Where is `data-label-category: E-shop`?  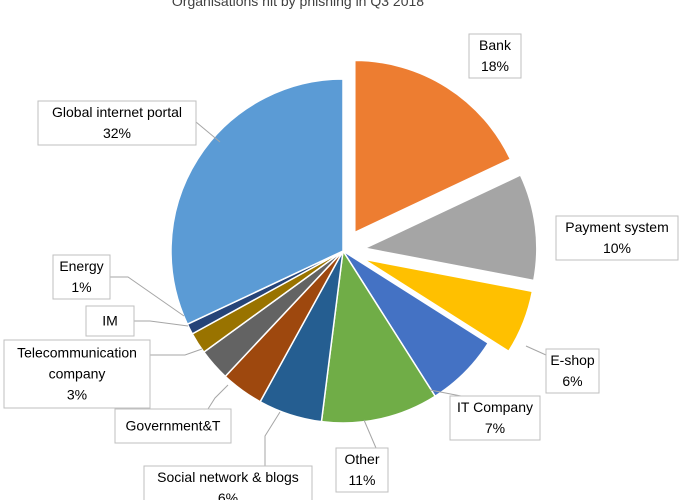 data-label-category: E-shop is located at coordinates (572, 360).